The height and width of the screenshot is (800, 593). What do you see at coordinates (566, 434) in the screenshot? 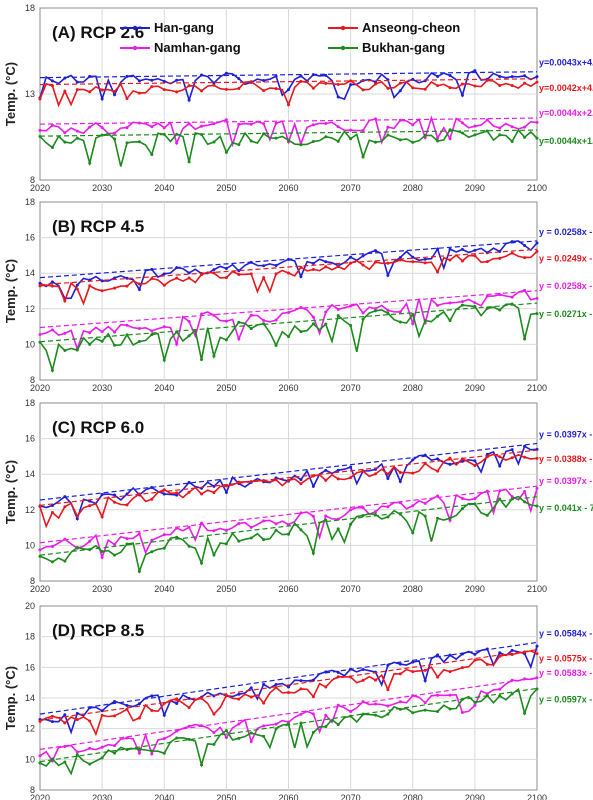
I see `trend-equation: y = 0.0397x - 67.93` at bounding box center [566, 434].